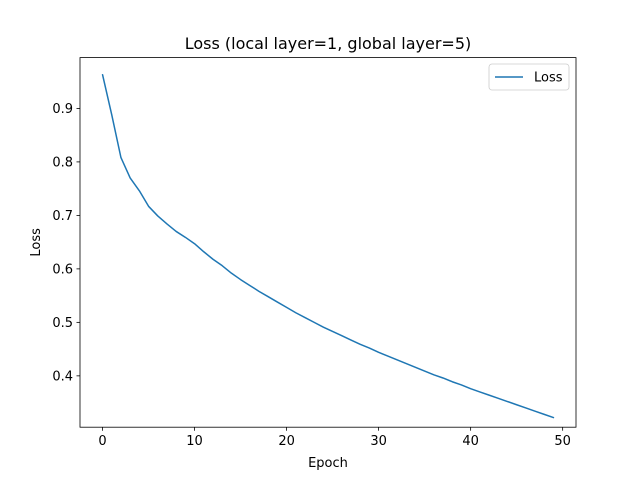 Image resolution: width=640 pixels, height=480 pixels. Describe the element at coordinates (328, 463) in the screenshot. I see `x-axis-label: Epoch` at that location.